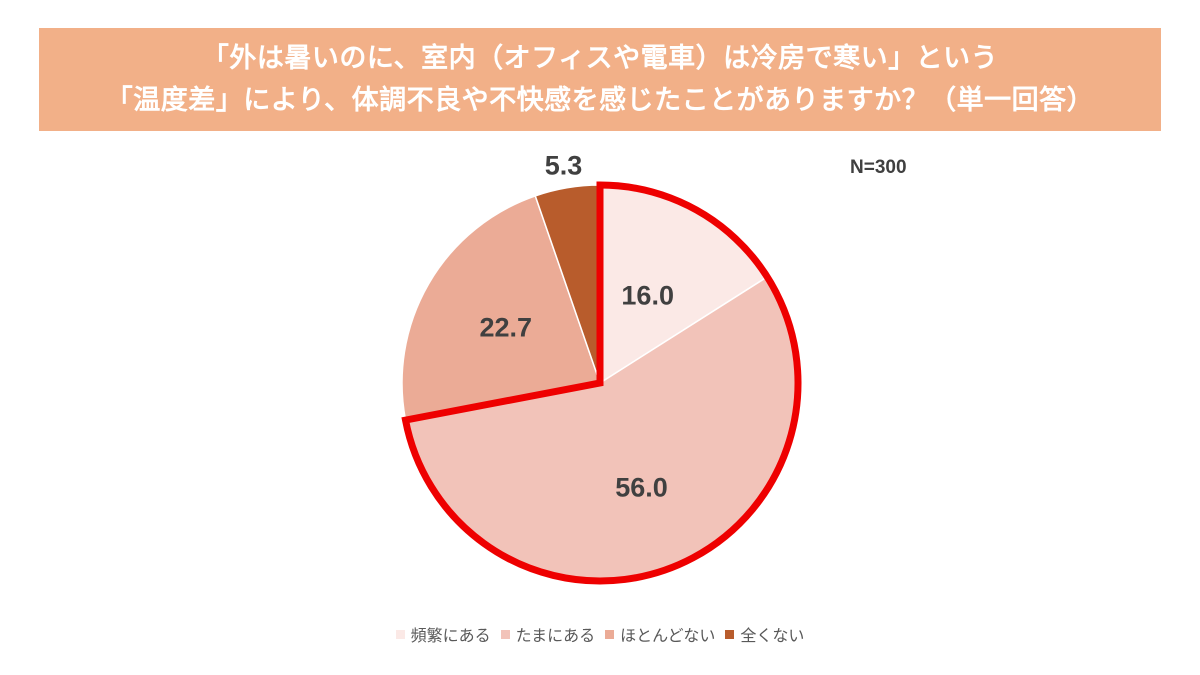 Image resolution: width=1200 pixels, height=675 pixels. What do you see at coordinates (600, 634) in the screenshot?
I see `legend: 頻繁にある たまにある ほとんどない 全くない` at bounding box center [600, 634].